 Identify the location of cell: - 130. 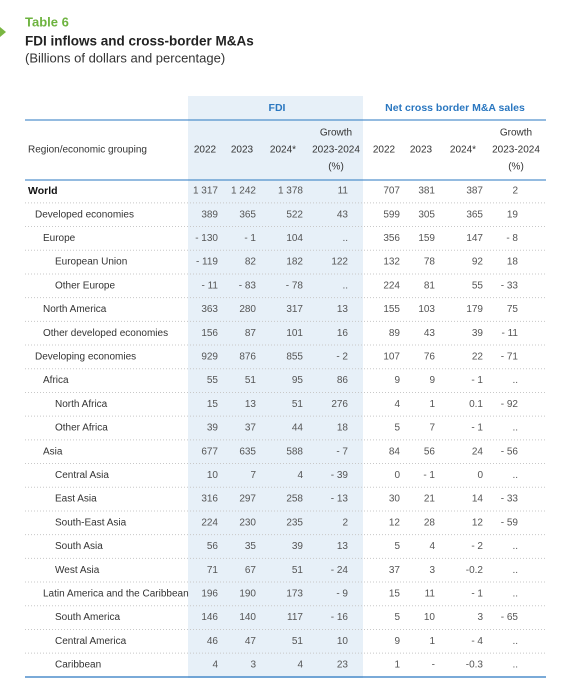
(206, 238).